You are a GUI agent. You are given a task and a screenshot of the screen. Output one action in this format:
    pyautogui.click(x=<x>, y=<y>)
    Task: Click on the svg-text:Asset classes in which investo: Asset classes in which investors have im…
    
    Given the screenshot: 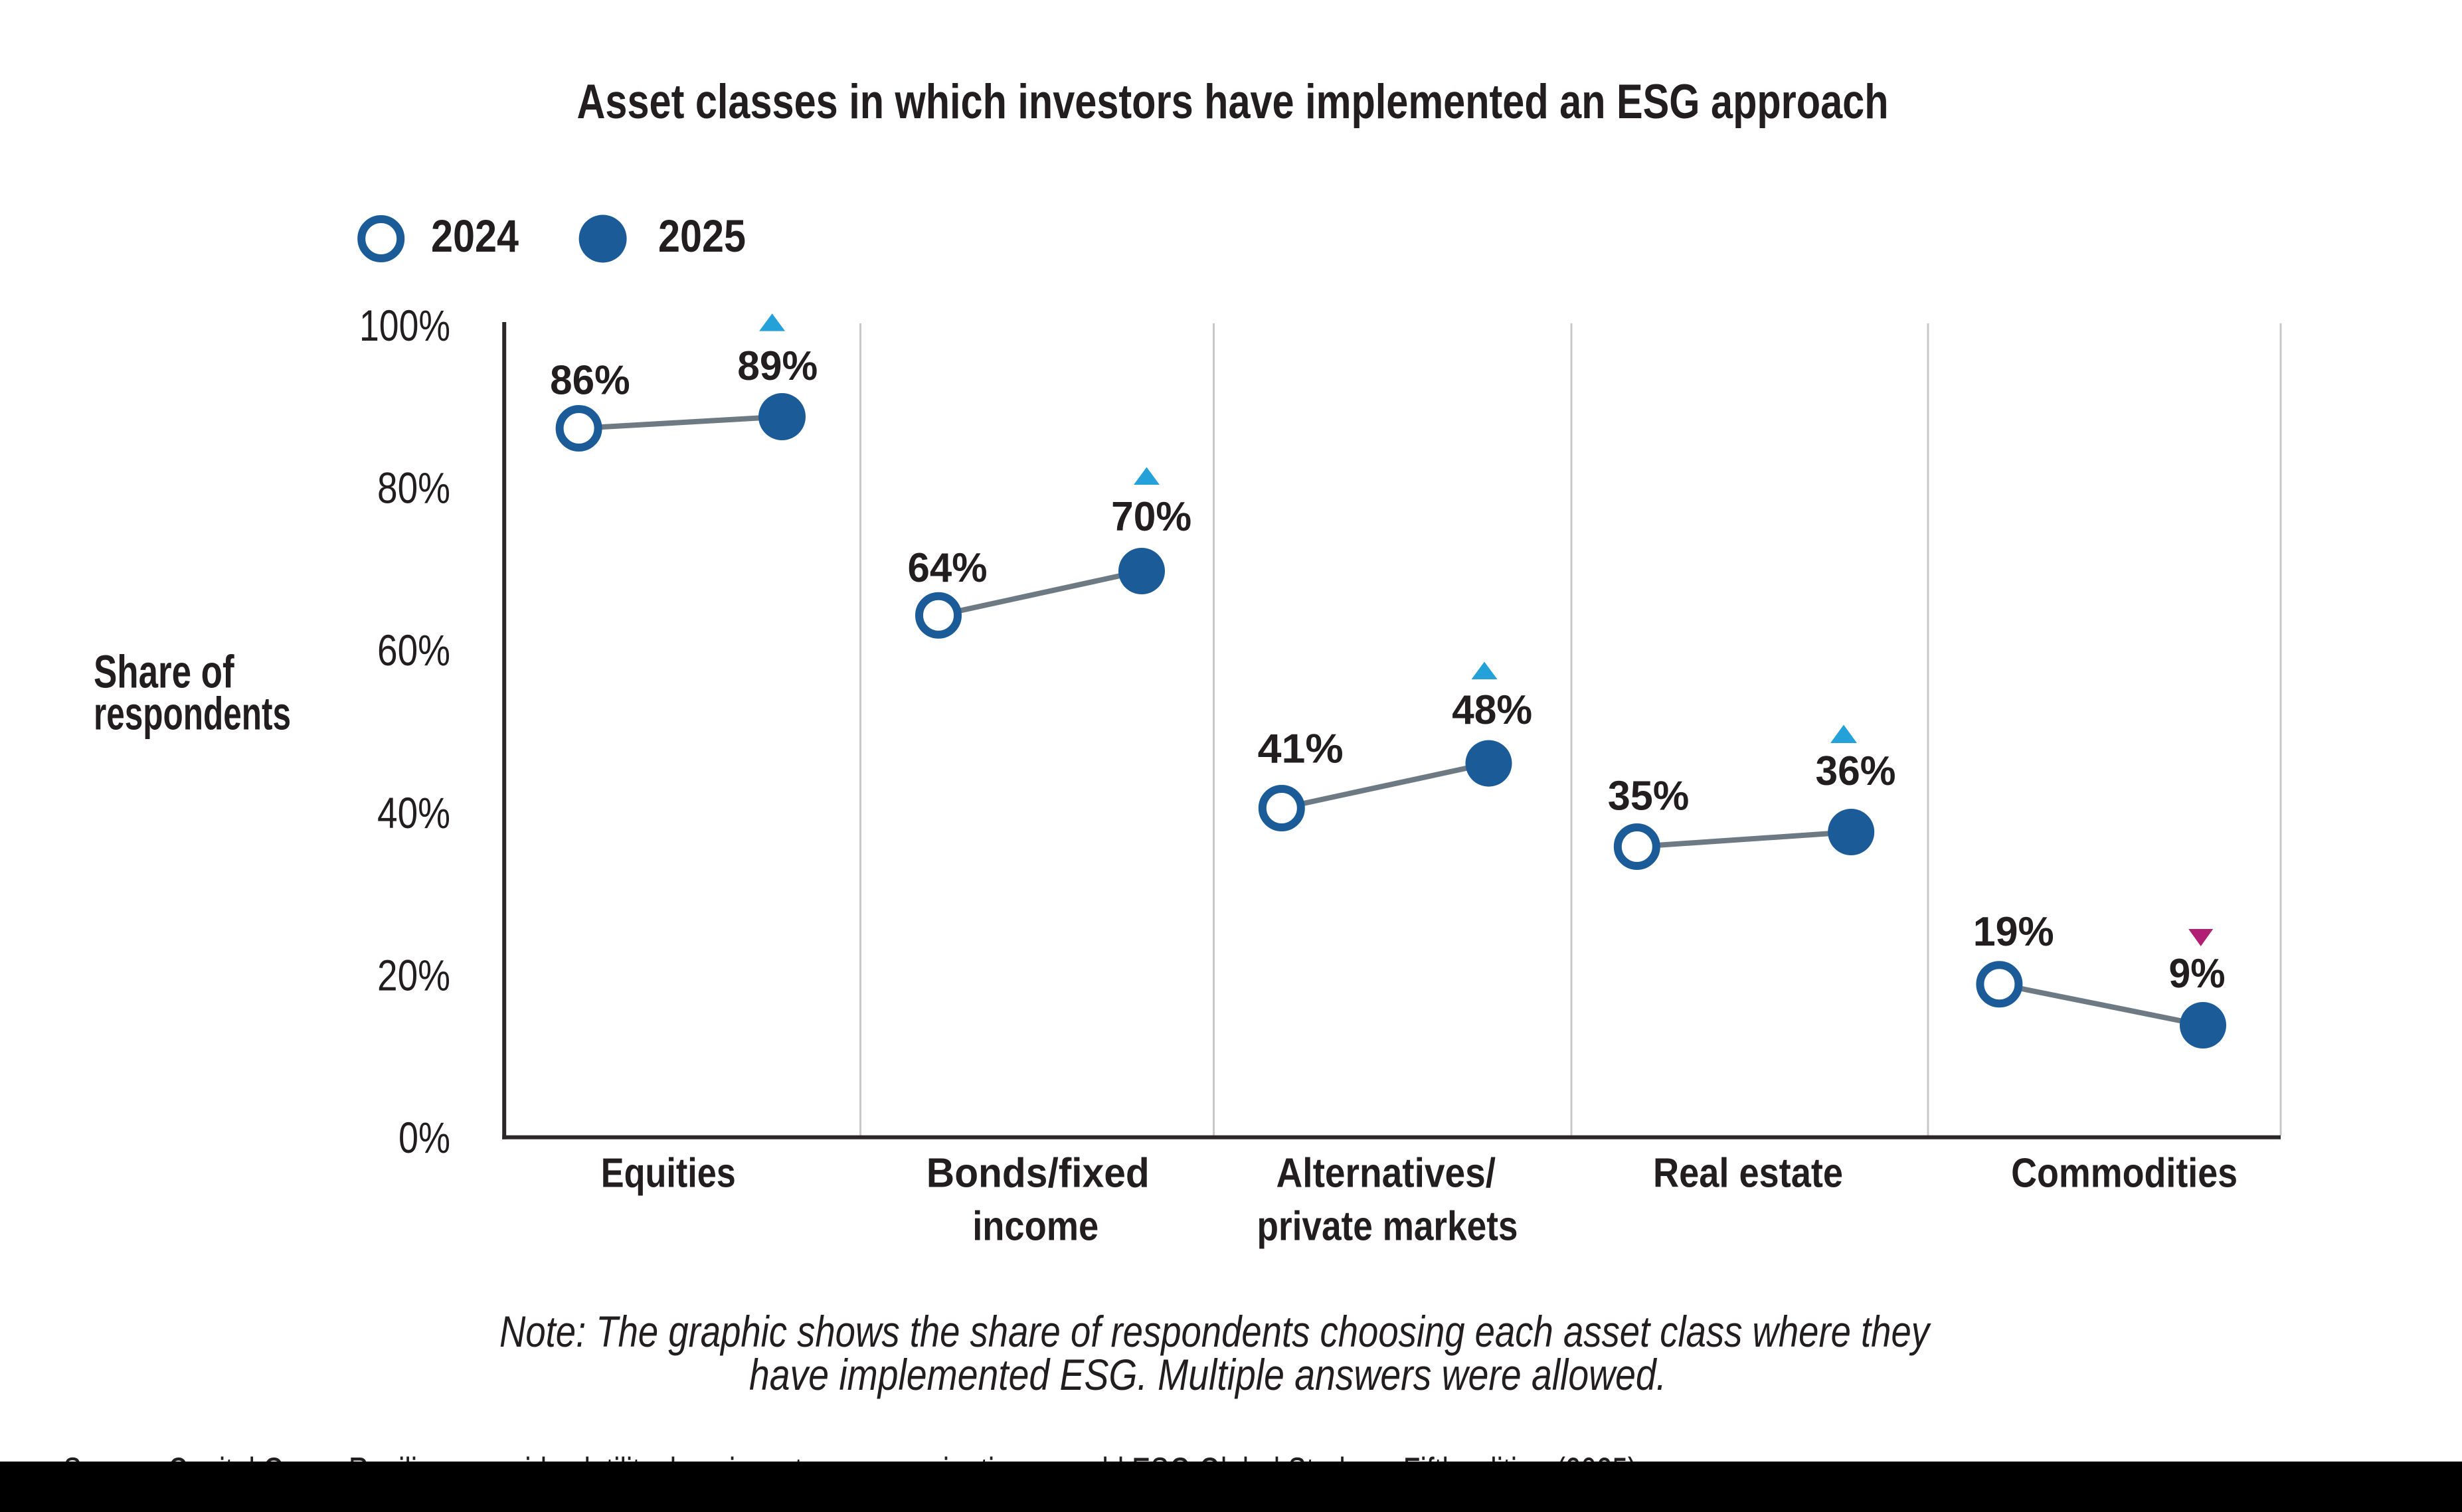 What is the action you would take?
    pyautogui.click(x=1233, y=102)
    